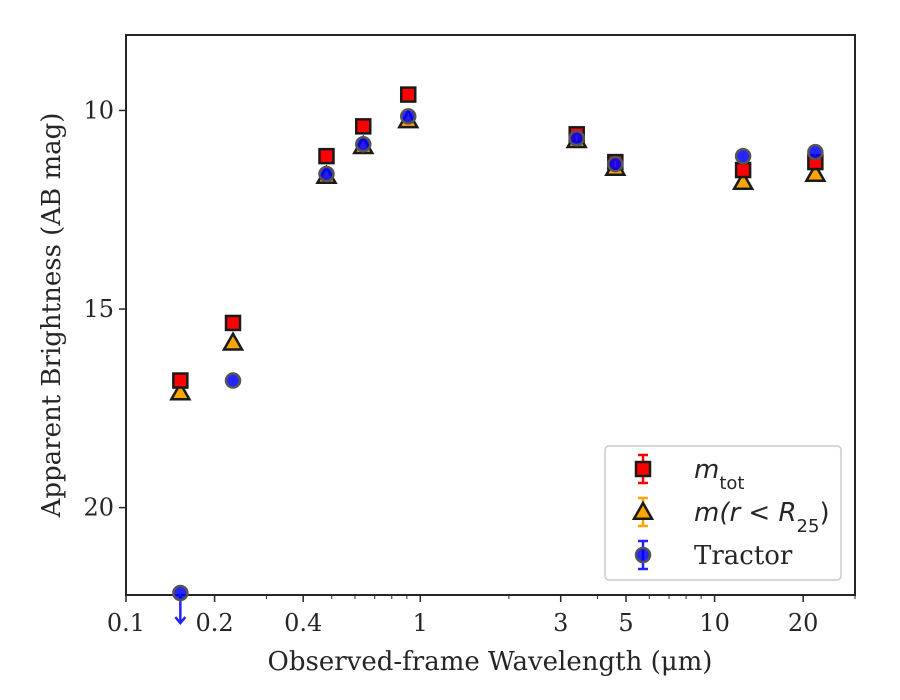 The image size is (900, 700). I want to click on legend-label-base: m, so click(706, 470).